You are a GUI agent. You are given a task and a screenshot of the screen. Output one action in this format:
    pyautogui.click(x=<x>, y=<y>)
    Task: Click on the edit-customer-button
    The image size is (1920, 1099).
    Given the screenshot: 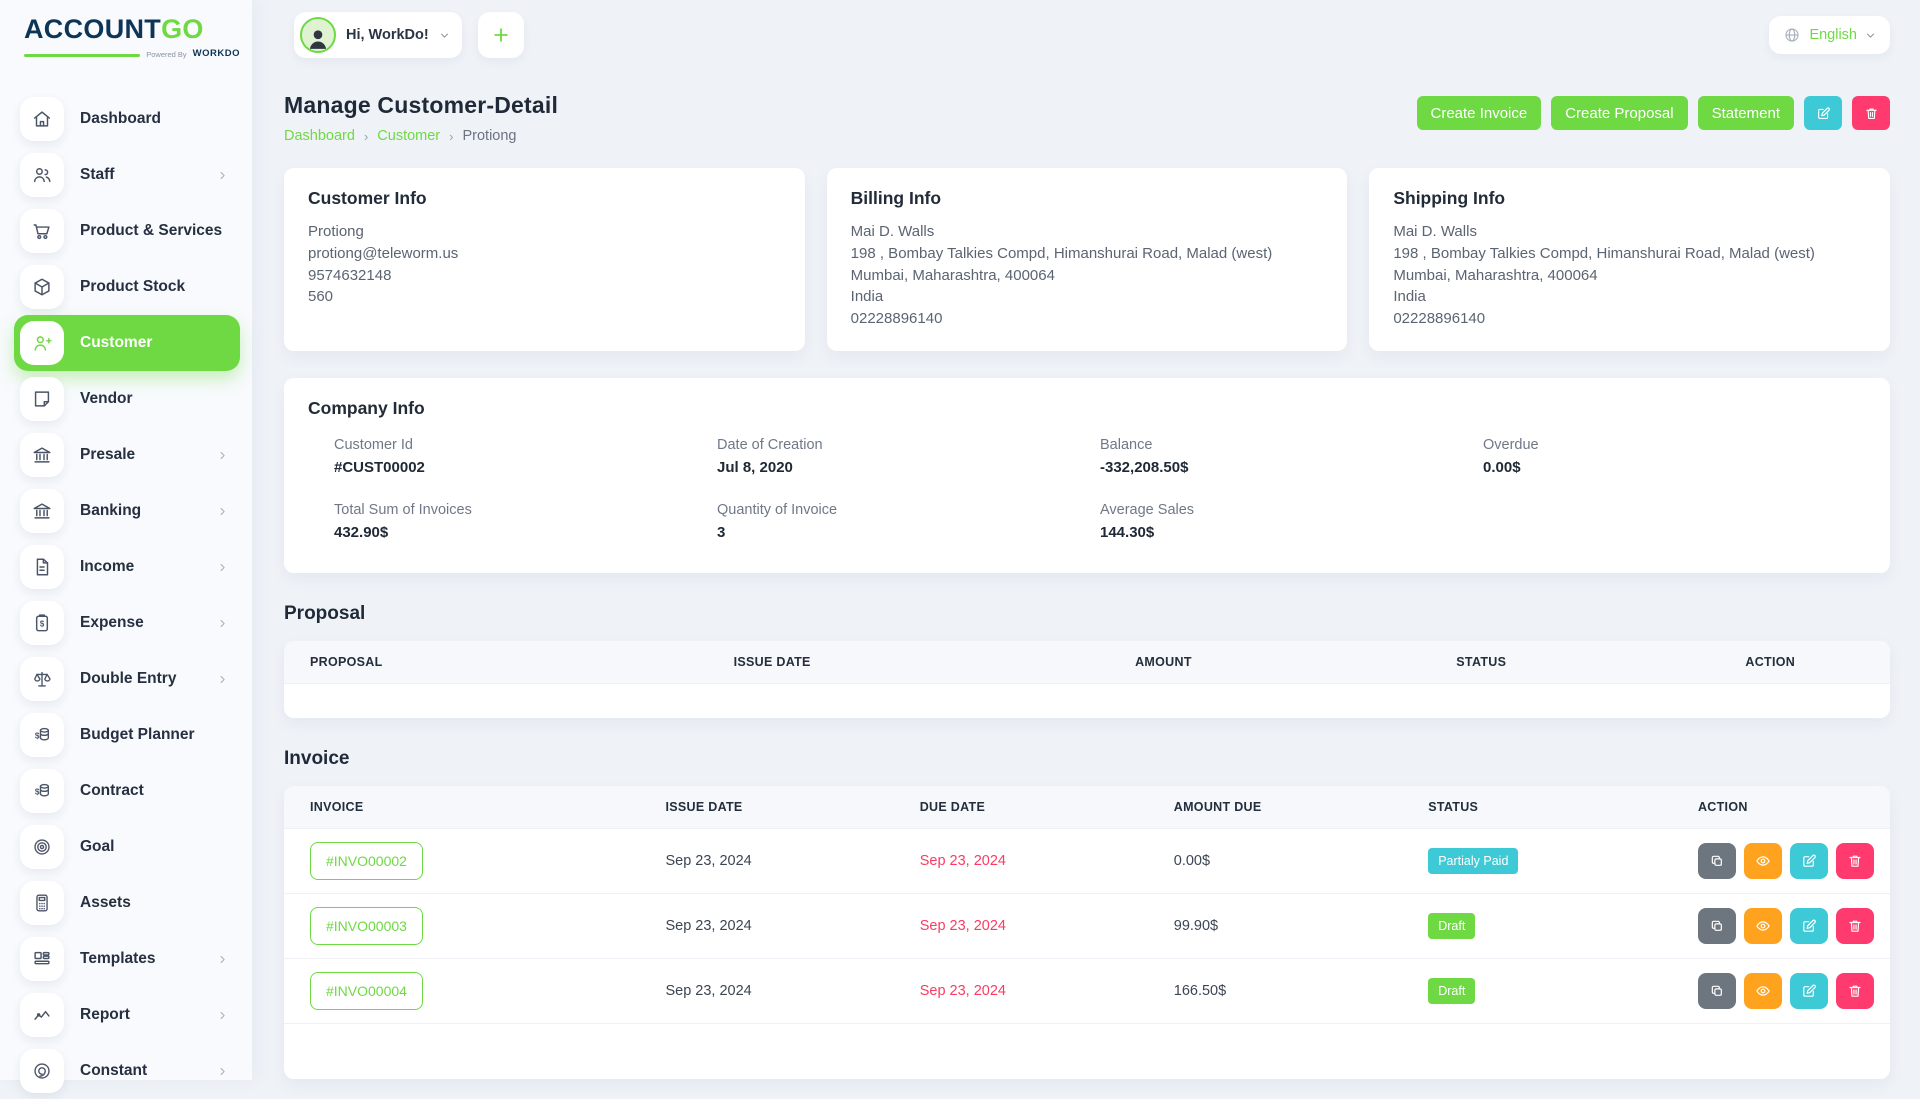 What is the action you would take?
    pyautogui.click(x=1823, y=113)
    